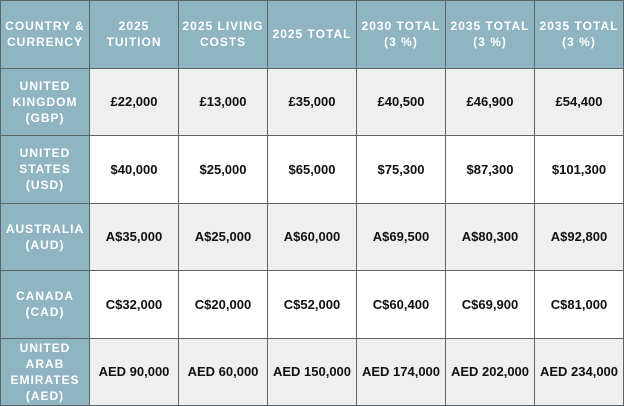 This screenshot has width=624, height=406. What do you see at coordinates (223, 236) in the screenshot?
I see `data-cell: A$25,000` at bounding box center [223, 236].